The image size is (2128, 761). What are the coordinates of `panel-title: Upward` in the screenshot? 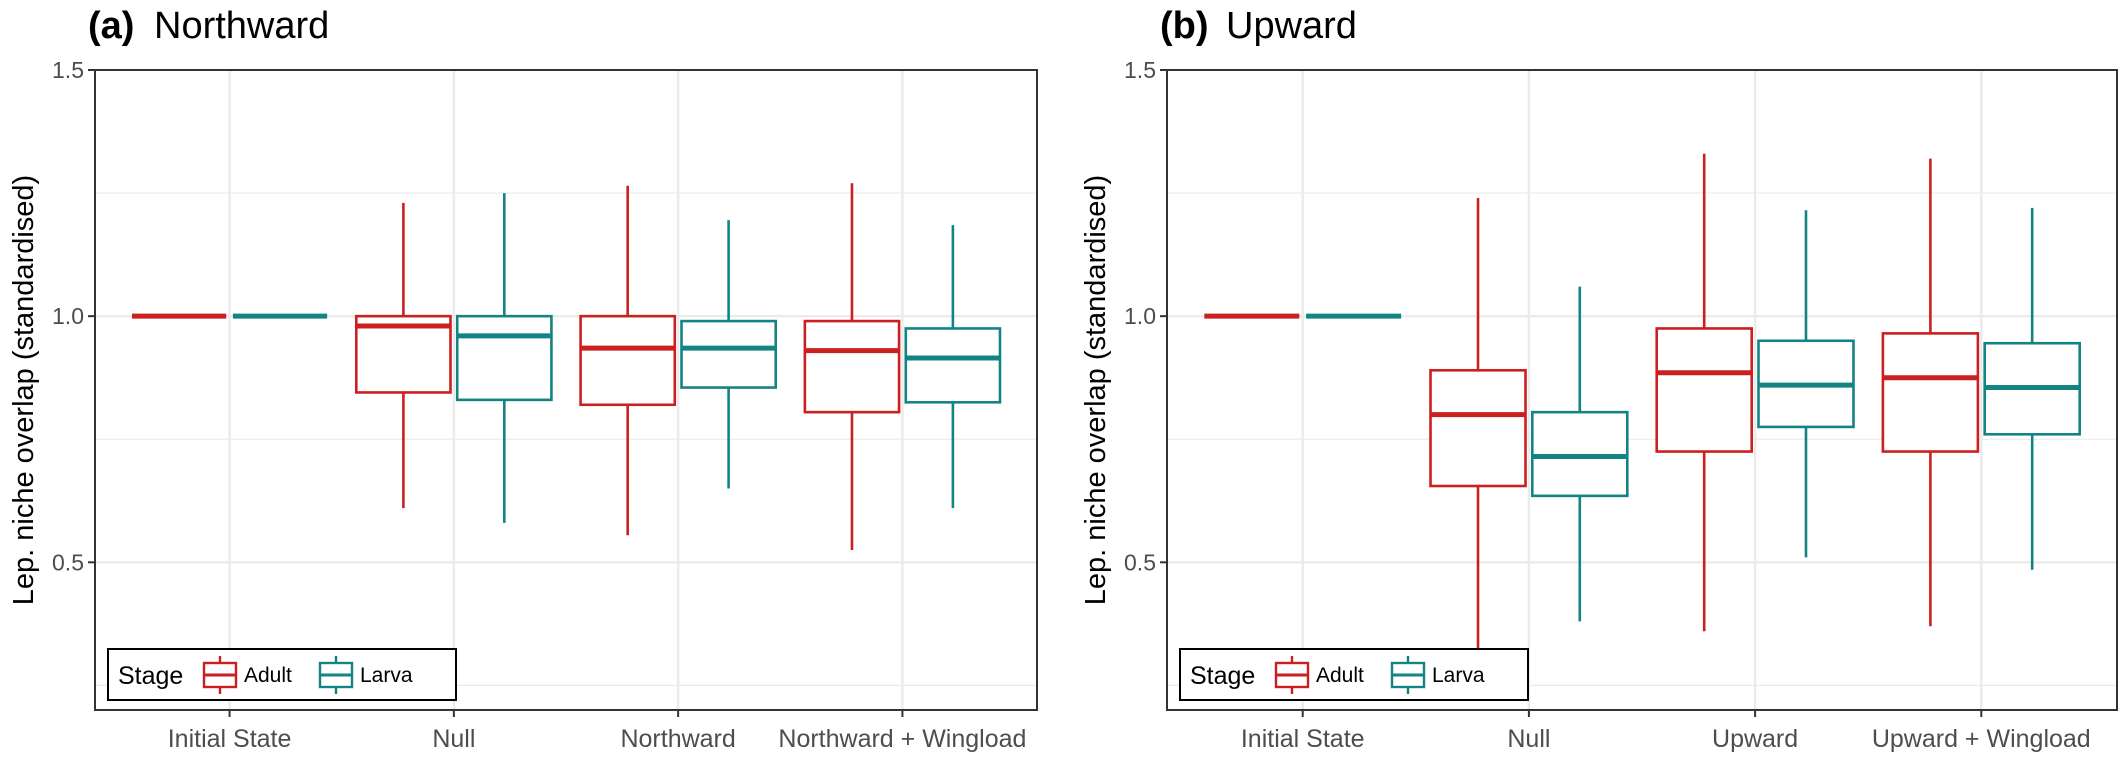 It's located at (1291, 26).